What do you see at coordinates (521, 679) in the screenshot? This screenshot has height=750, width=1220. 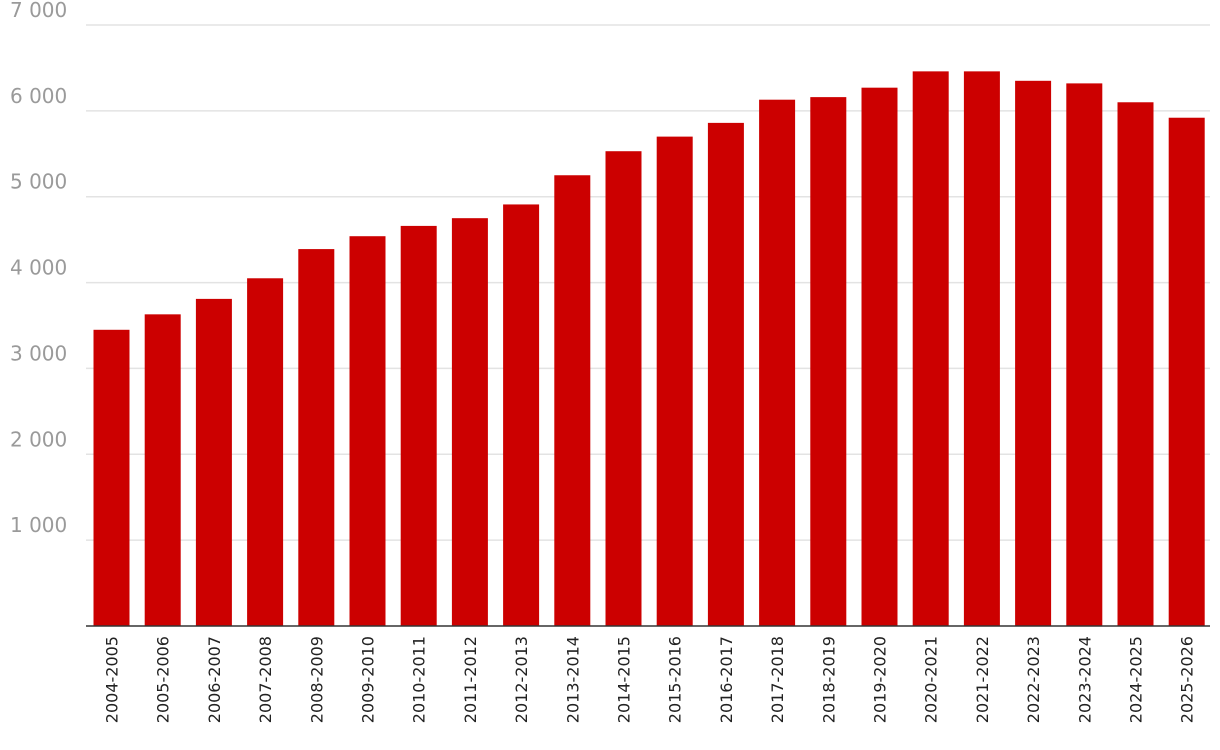 I see `x-tick-label: 2012-2013` at bounding box center [521, 679].